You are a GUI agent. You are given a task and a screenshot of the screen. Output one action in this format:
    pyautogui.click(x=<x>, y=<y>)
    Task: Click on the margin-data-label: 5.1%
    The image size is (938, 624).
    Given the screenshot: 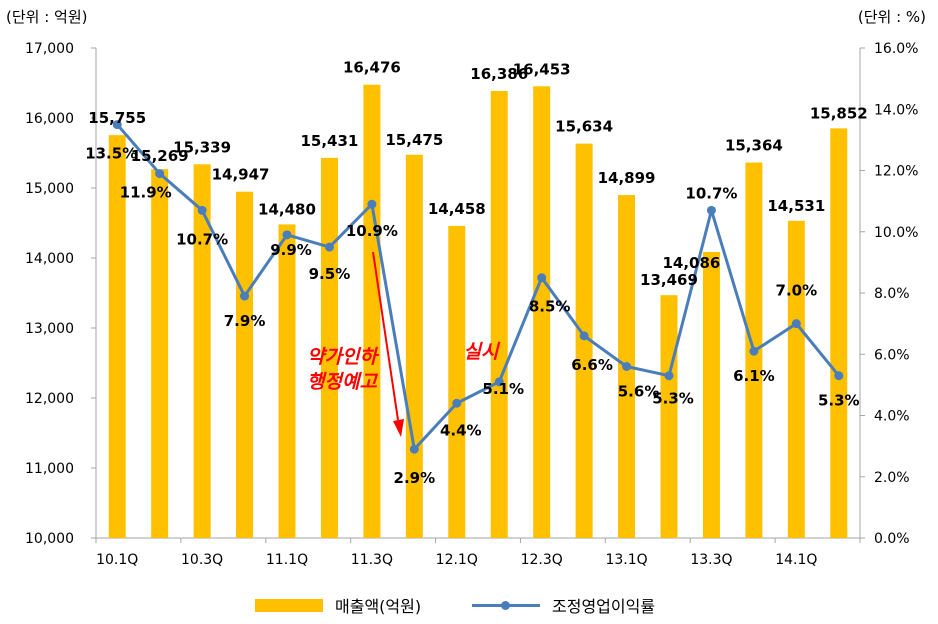 What is the action you would take?
    pyautogui.click(x=503, y=389)
    